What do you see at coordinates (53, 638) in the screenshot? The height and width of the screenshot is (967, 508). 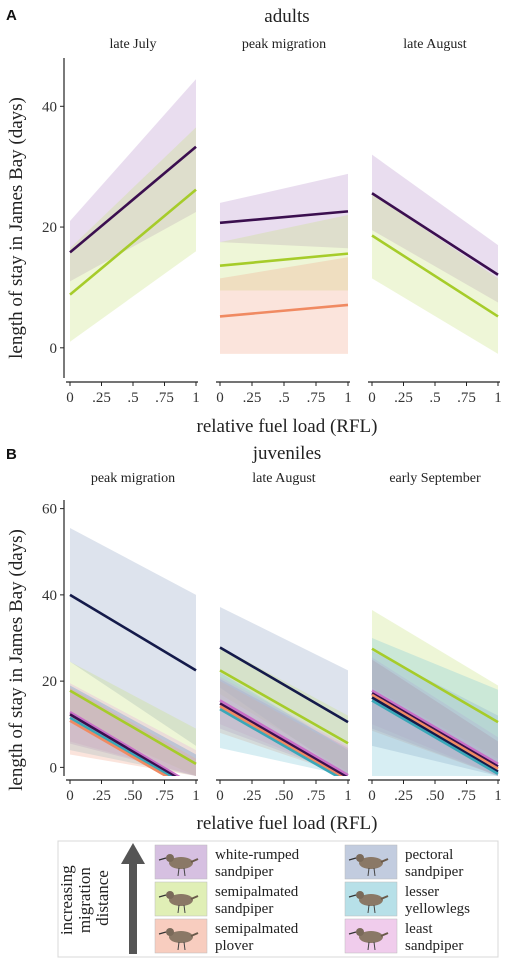 I see `y-axis: 0 20 40 60` at bounding box center [53, 638].